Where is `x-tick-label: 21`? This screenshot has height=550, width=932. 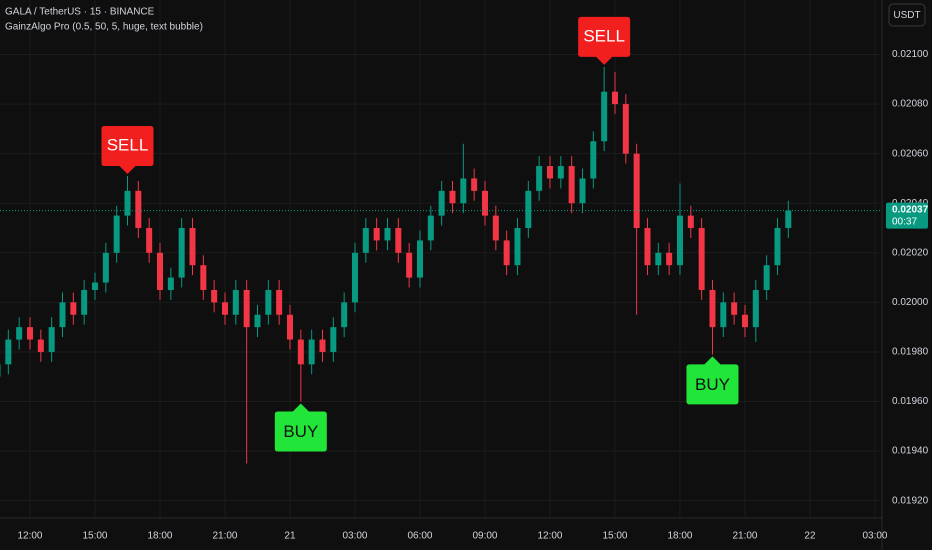
x-tick-label: 21 is located at coordinates (290, 536).